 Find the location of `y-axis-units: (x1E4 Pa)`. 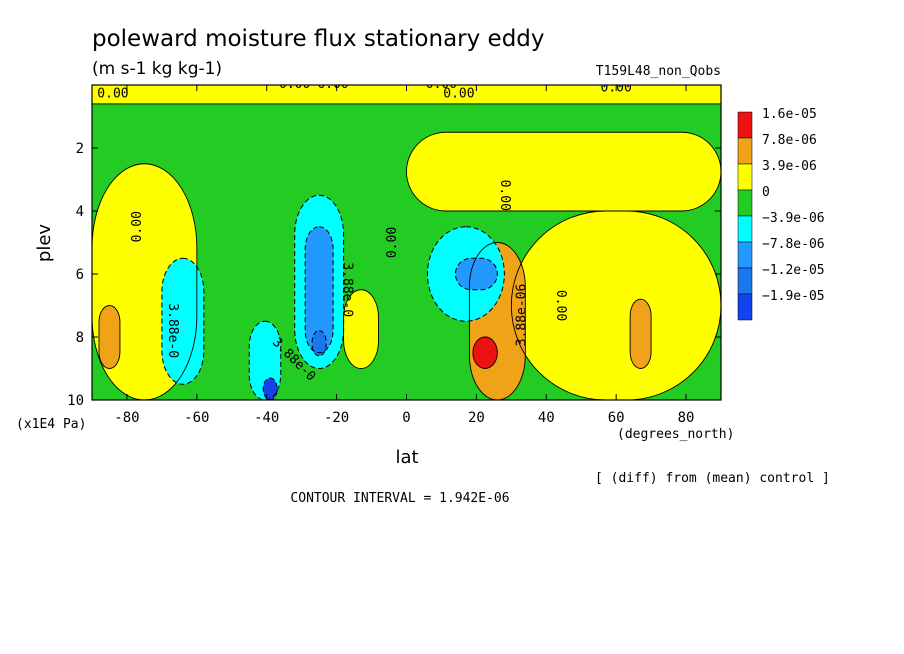

y-axis-units: (x1E4 Pa) is located at coordinates (51, 424).